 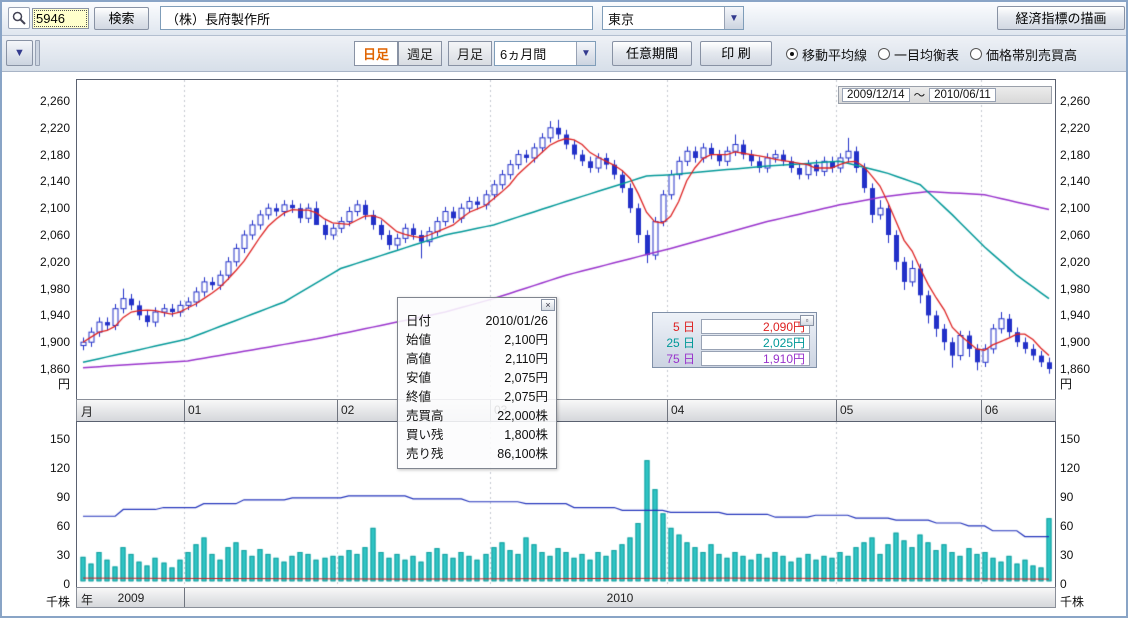 I want to click on tab-monthly: 月足, so click(x=470, y=53).